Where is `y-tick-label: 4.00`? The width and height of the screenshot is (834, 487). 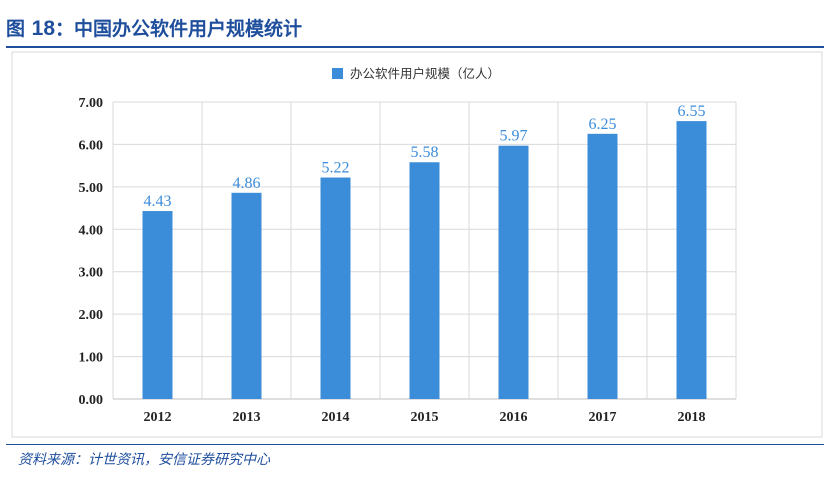
y-tick-label: 4.00 is located at coordinates (91, 230).